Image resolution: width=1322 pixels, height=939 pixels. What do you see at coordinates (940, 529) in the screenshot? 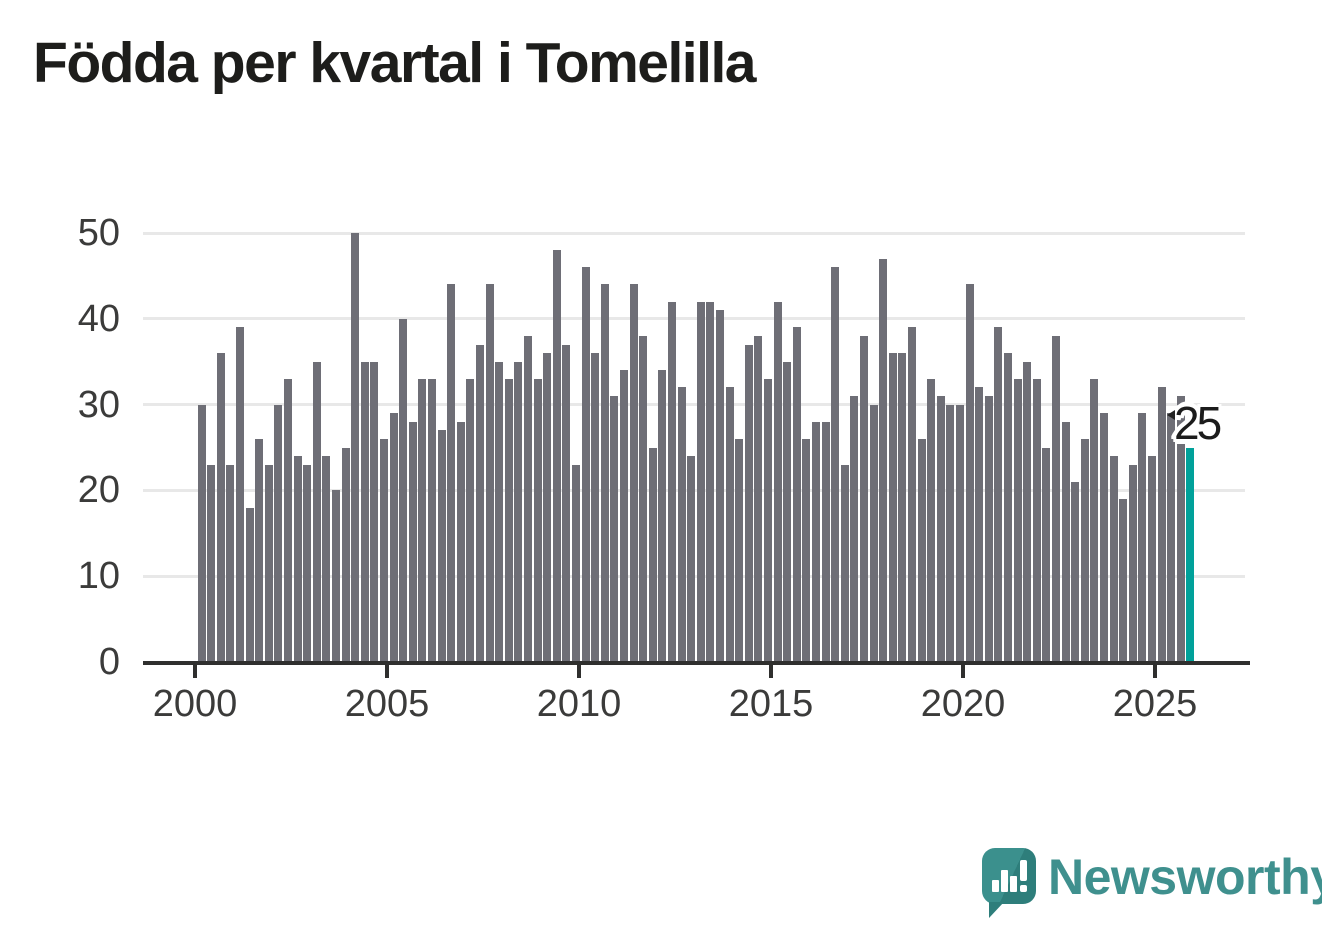
I see `bar-2019-q2` at bounding box center [940, 529].